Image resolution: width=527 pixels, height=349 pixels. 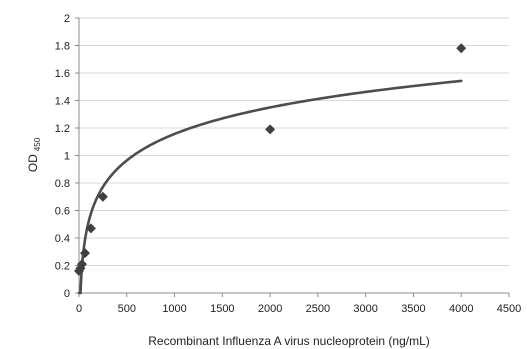 I want to click on x-tick-label: 3500, so click(x=413, y=309).